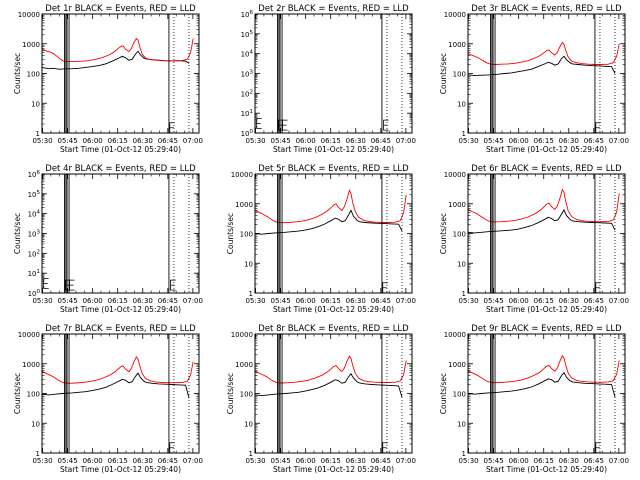  Describe the element at coordinates (546, 9) in the screenshot. I see `panel-title: Det 3r BLACK = Events, RED = LLD` at that location.